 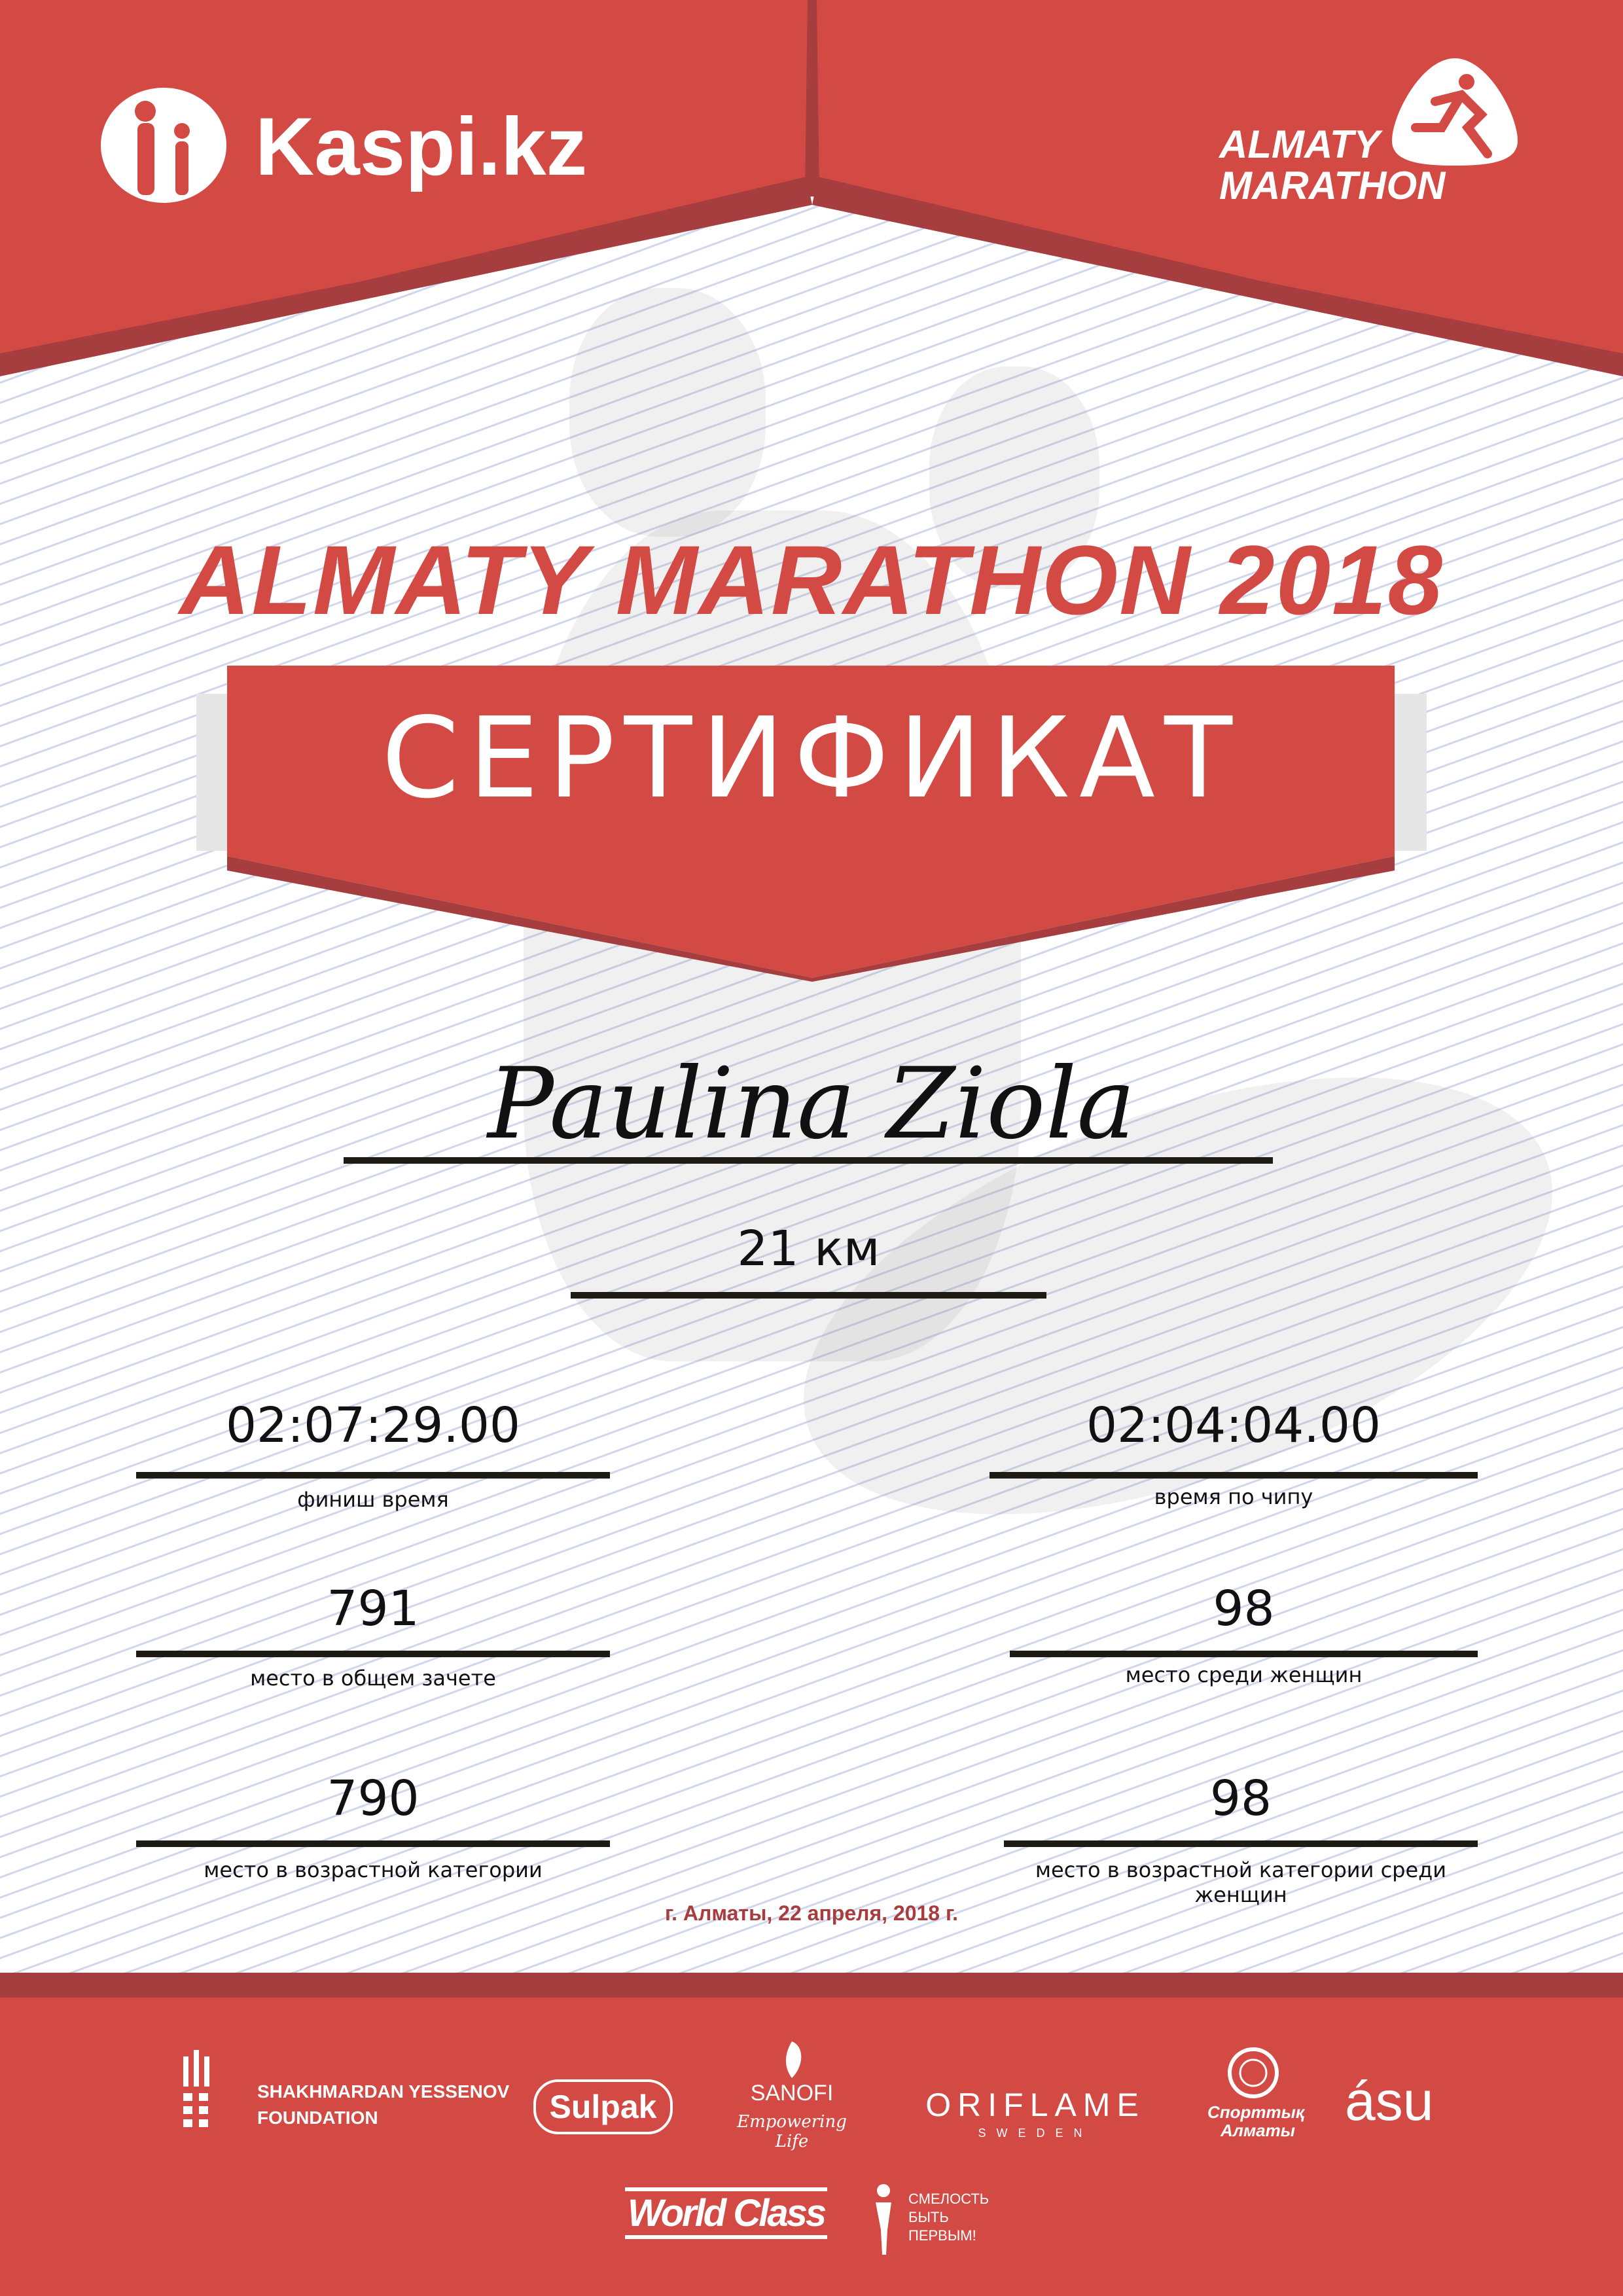 I want to click on sulpak-logo: Sulpak, so click(x=603, y=2106).